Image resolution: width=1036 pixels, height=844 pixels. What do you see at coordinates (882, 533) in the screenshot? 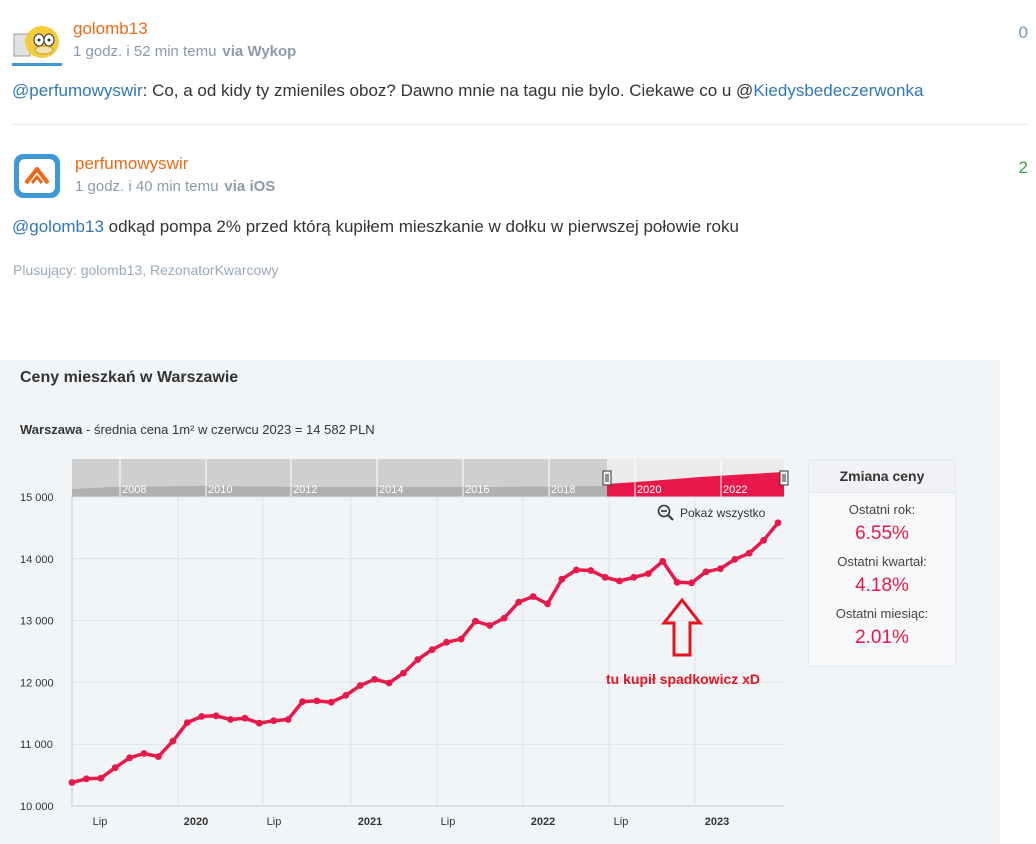
I see `stats-value-year: 6.55%` at bounding box center [882, 533].